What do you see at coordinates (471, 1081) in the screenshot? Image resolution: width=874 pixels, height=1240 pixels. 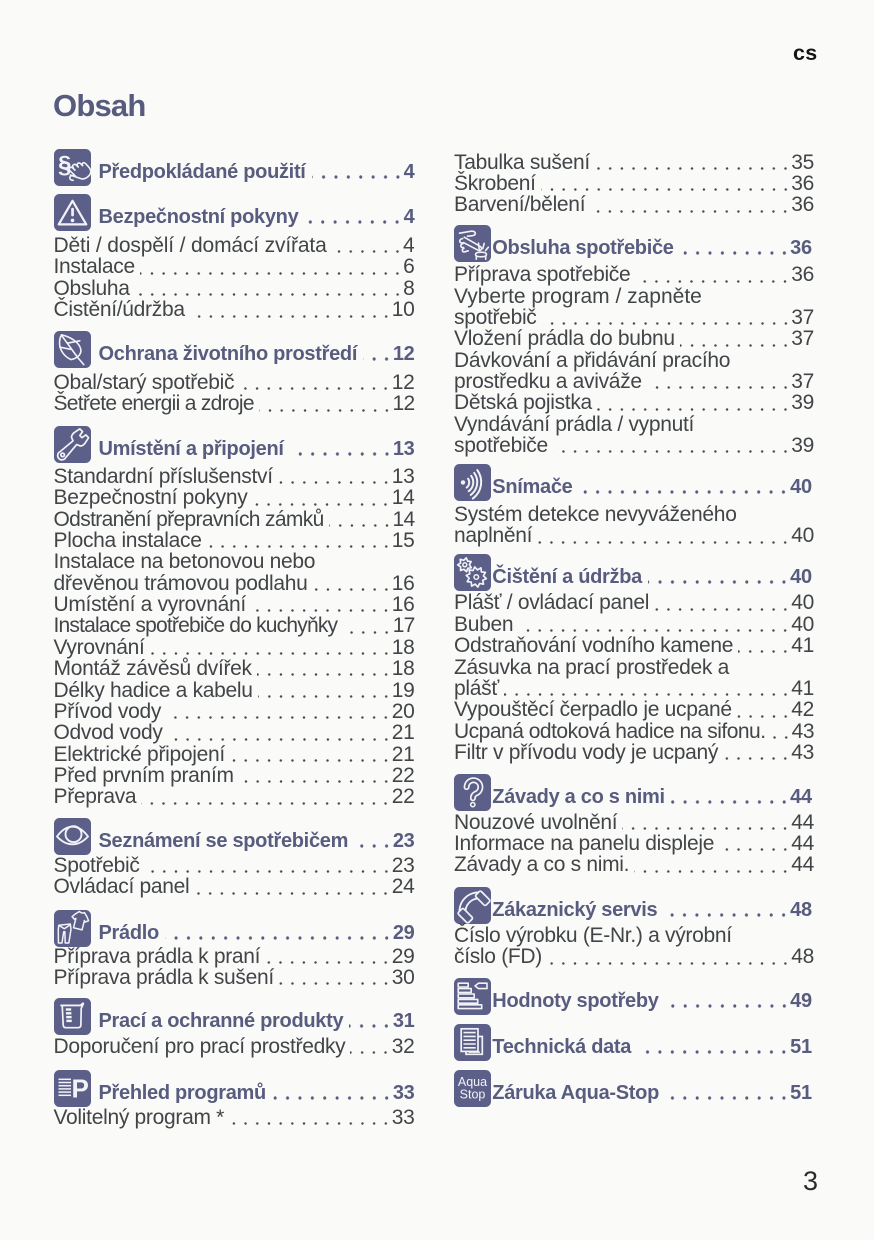 I see `svg-text: Aqua` at bounding box center [471, 1081].